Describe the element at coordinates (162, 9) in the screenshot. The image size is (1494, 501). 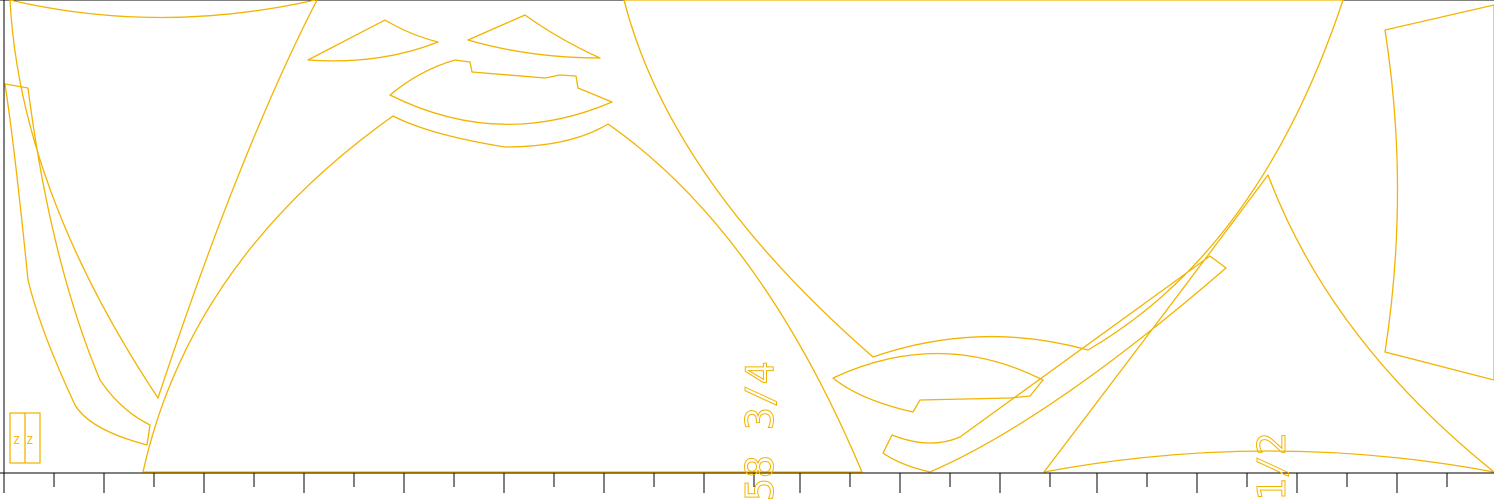
I see `piece-top-left-arc` at that location.